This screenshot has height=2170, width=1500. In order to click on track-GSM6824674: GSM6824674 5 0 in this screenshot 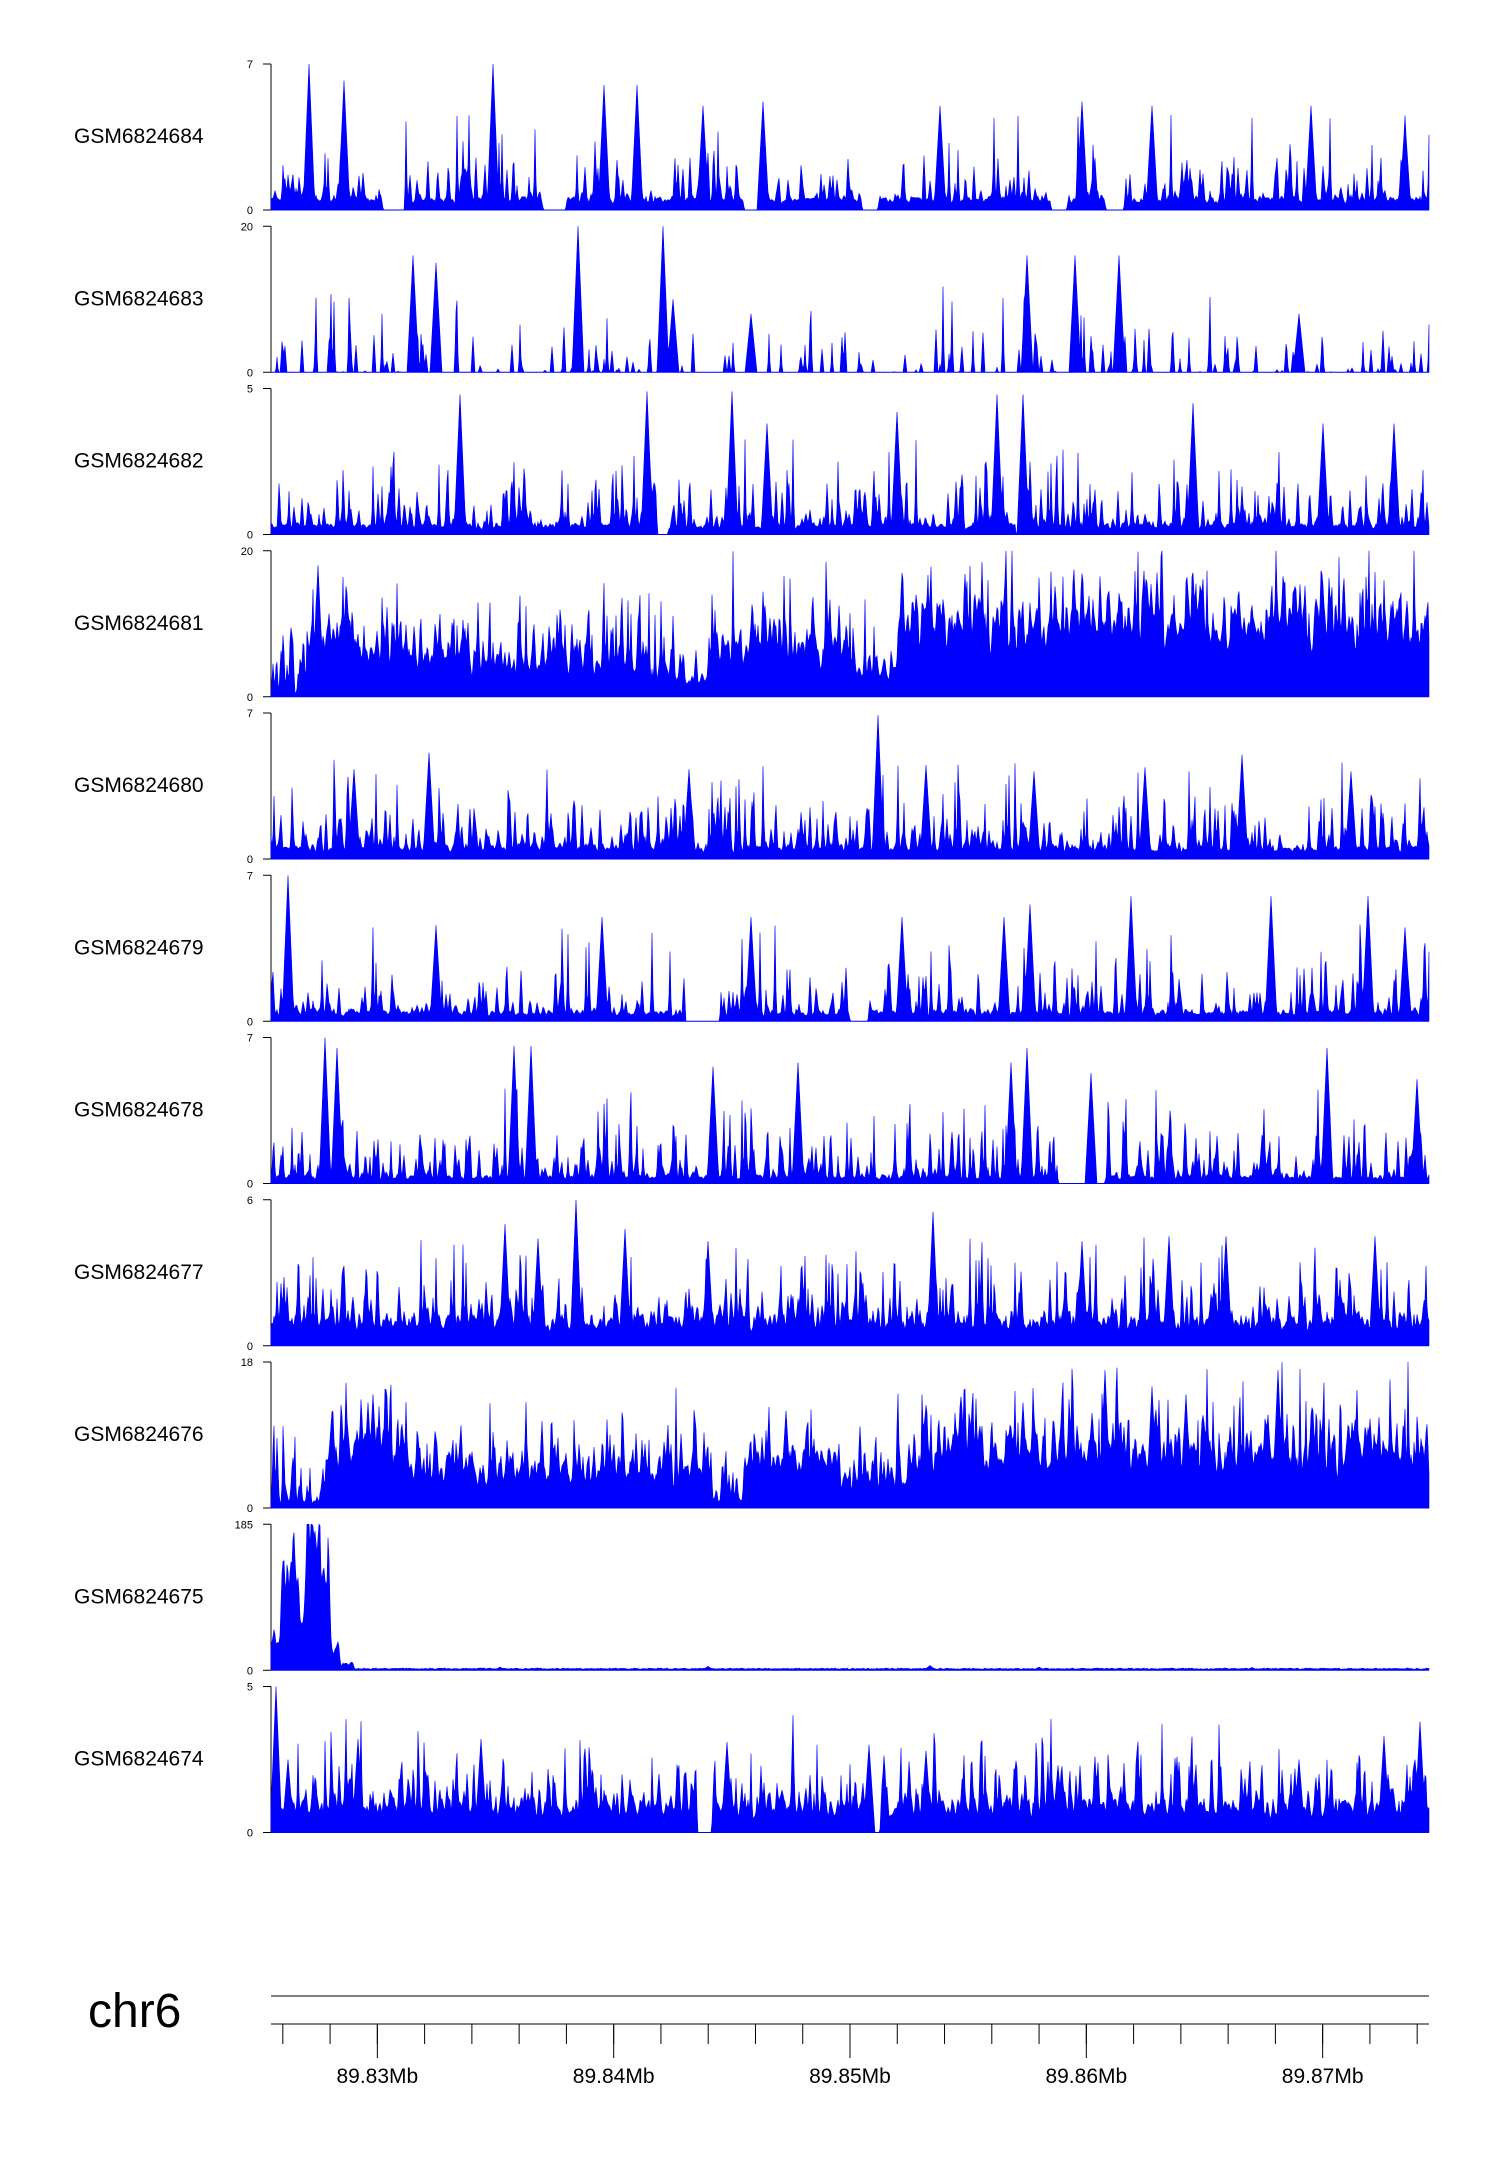, I will do `click(752, 1761)`.